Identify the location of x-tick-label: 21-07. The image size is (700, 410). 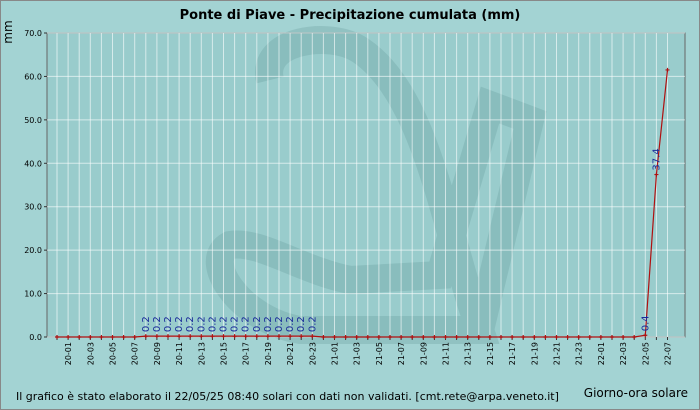
(401, 353).